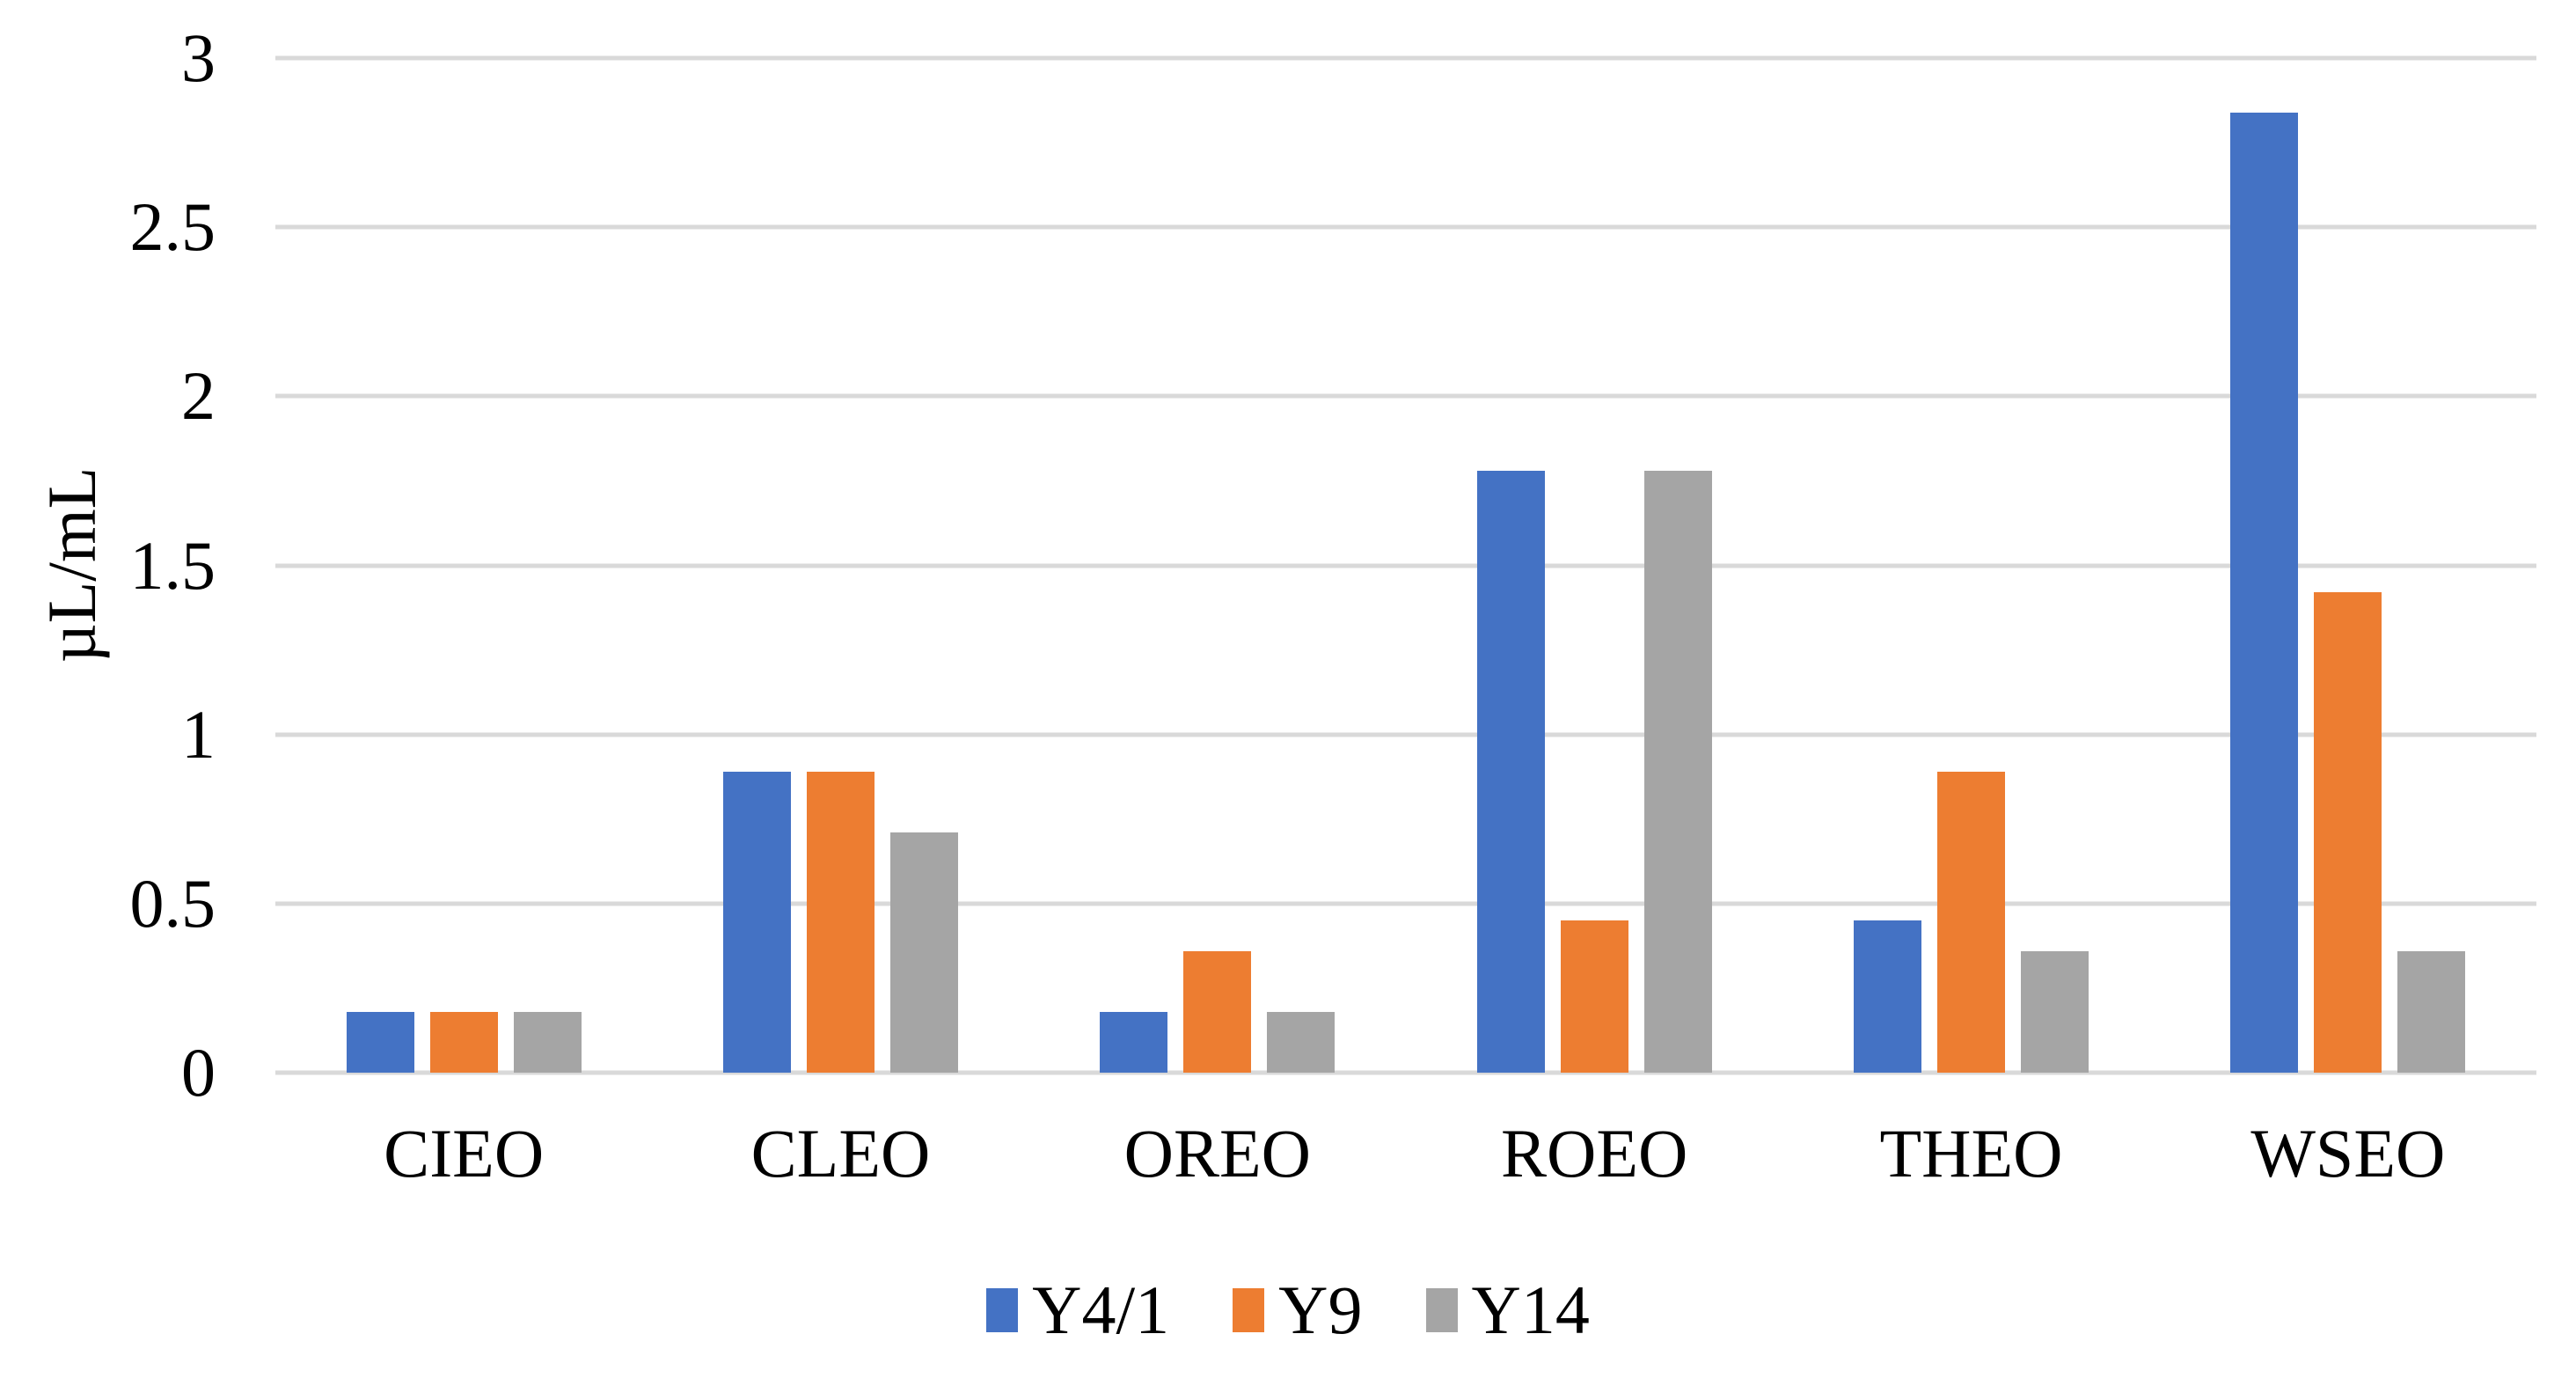 The width and height of the screenshot is (2576, 1378). I want to click on x-category-label: CLEO, so click(840, 1153).